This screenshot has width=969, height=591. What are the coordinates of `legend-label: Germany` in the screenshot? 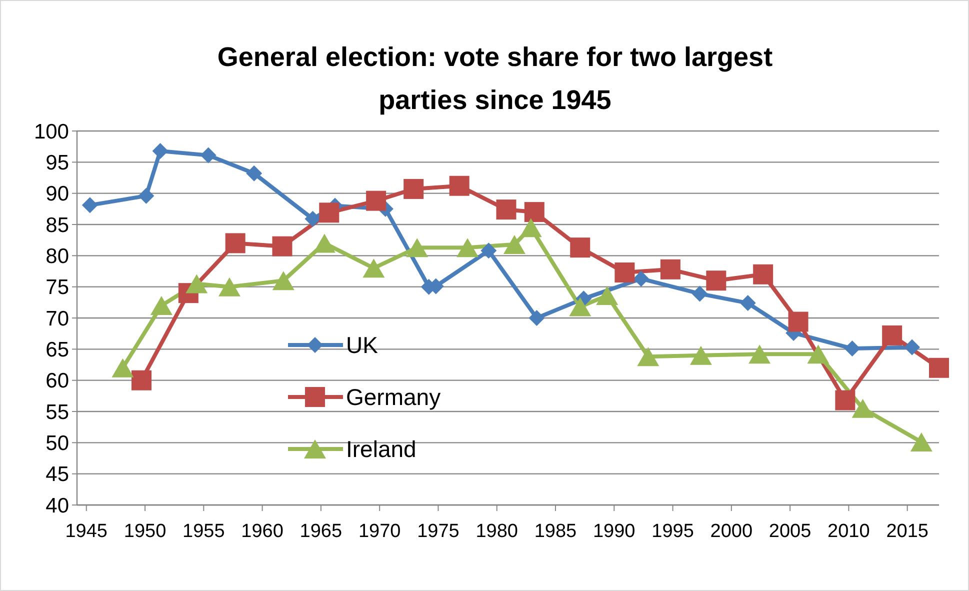 It's located at (394, 397).